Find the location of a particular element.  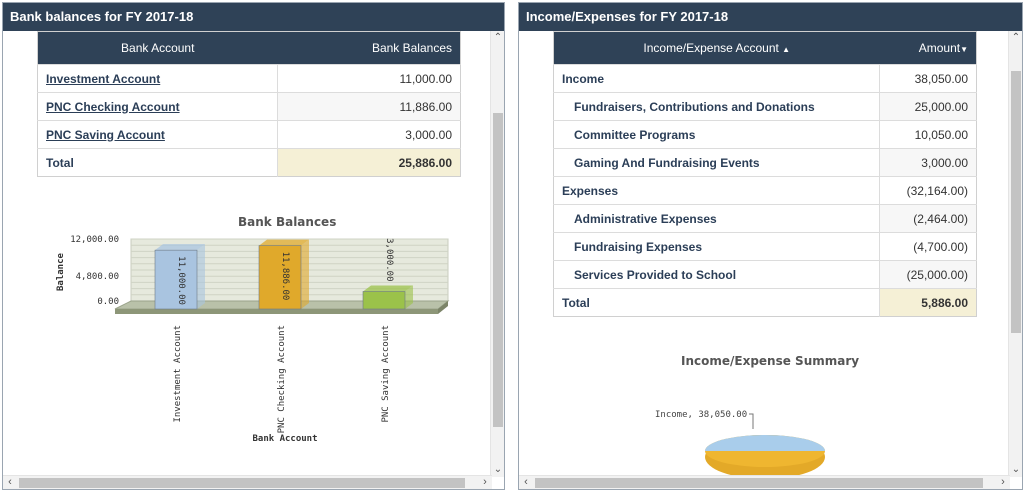

header-bank-balances: Bank Balances is located at coordinates (369, 48).